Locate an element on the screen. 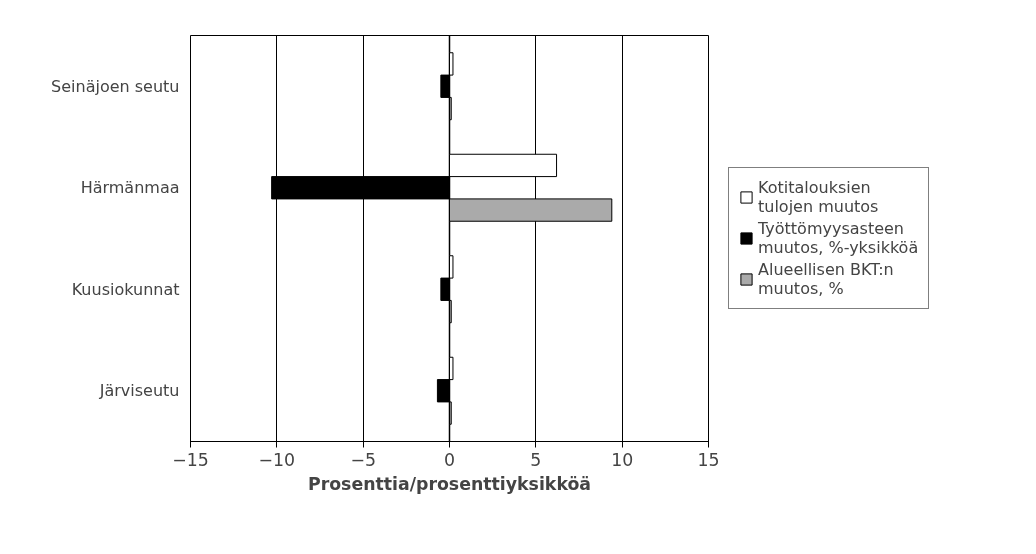  x-tick-label: −10 is located at coordinates (277, 459).